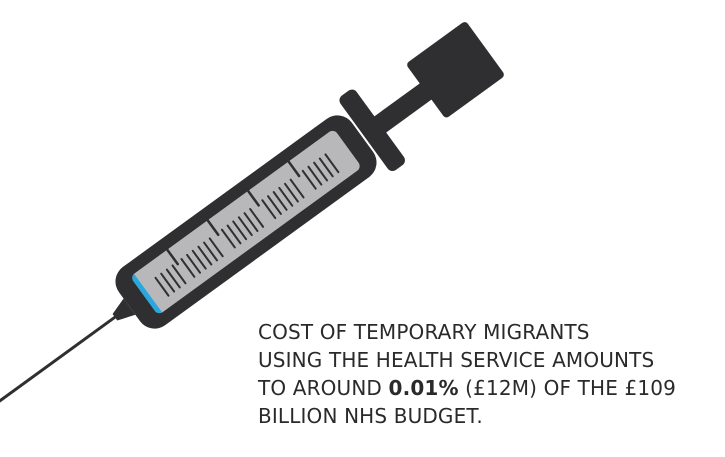  I want to click on caption-line-3: TO AROUND 0.01% (£12M) OF THE £109, so click(488, 388).